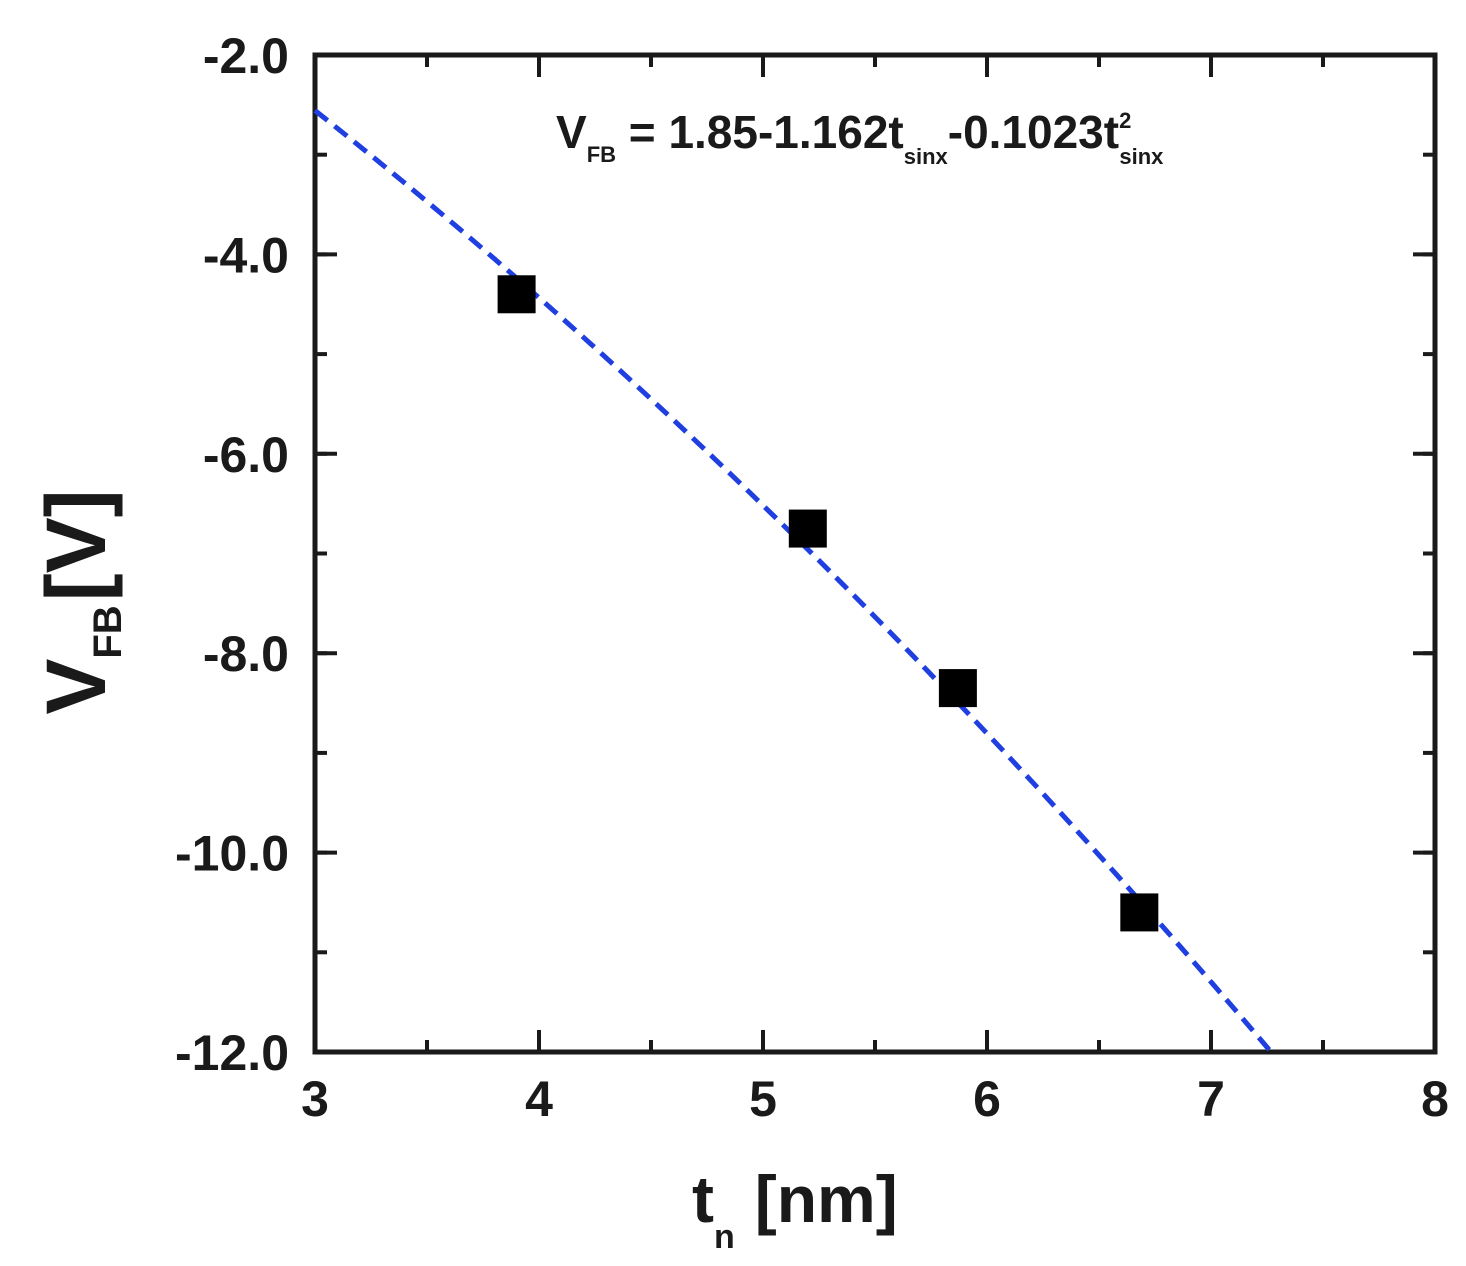 The image size is (1466, 1266). I want to click on x-axis-title: tn [nm], so click(795, 1209).